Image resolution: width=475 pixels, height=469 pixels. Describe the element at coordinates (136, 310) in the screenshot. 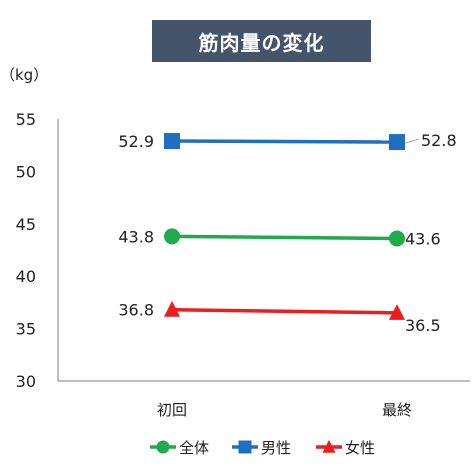

I see `data-label: 36.8` at that location.